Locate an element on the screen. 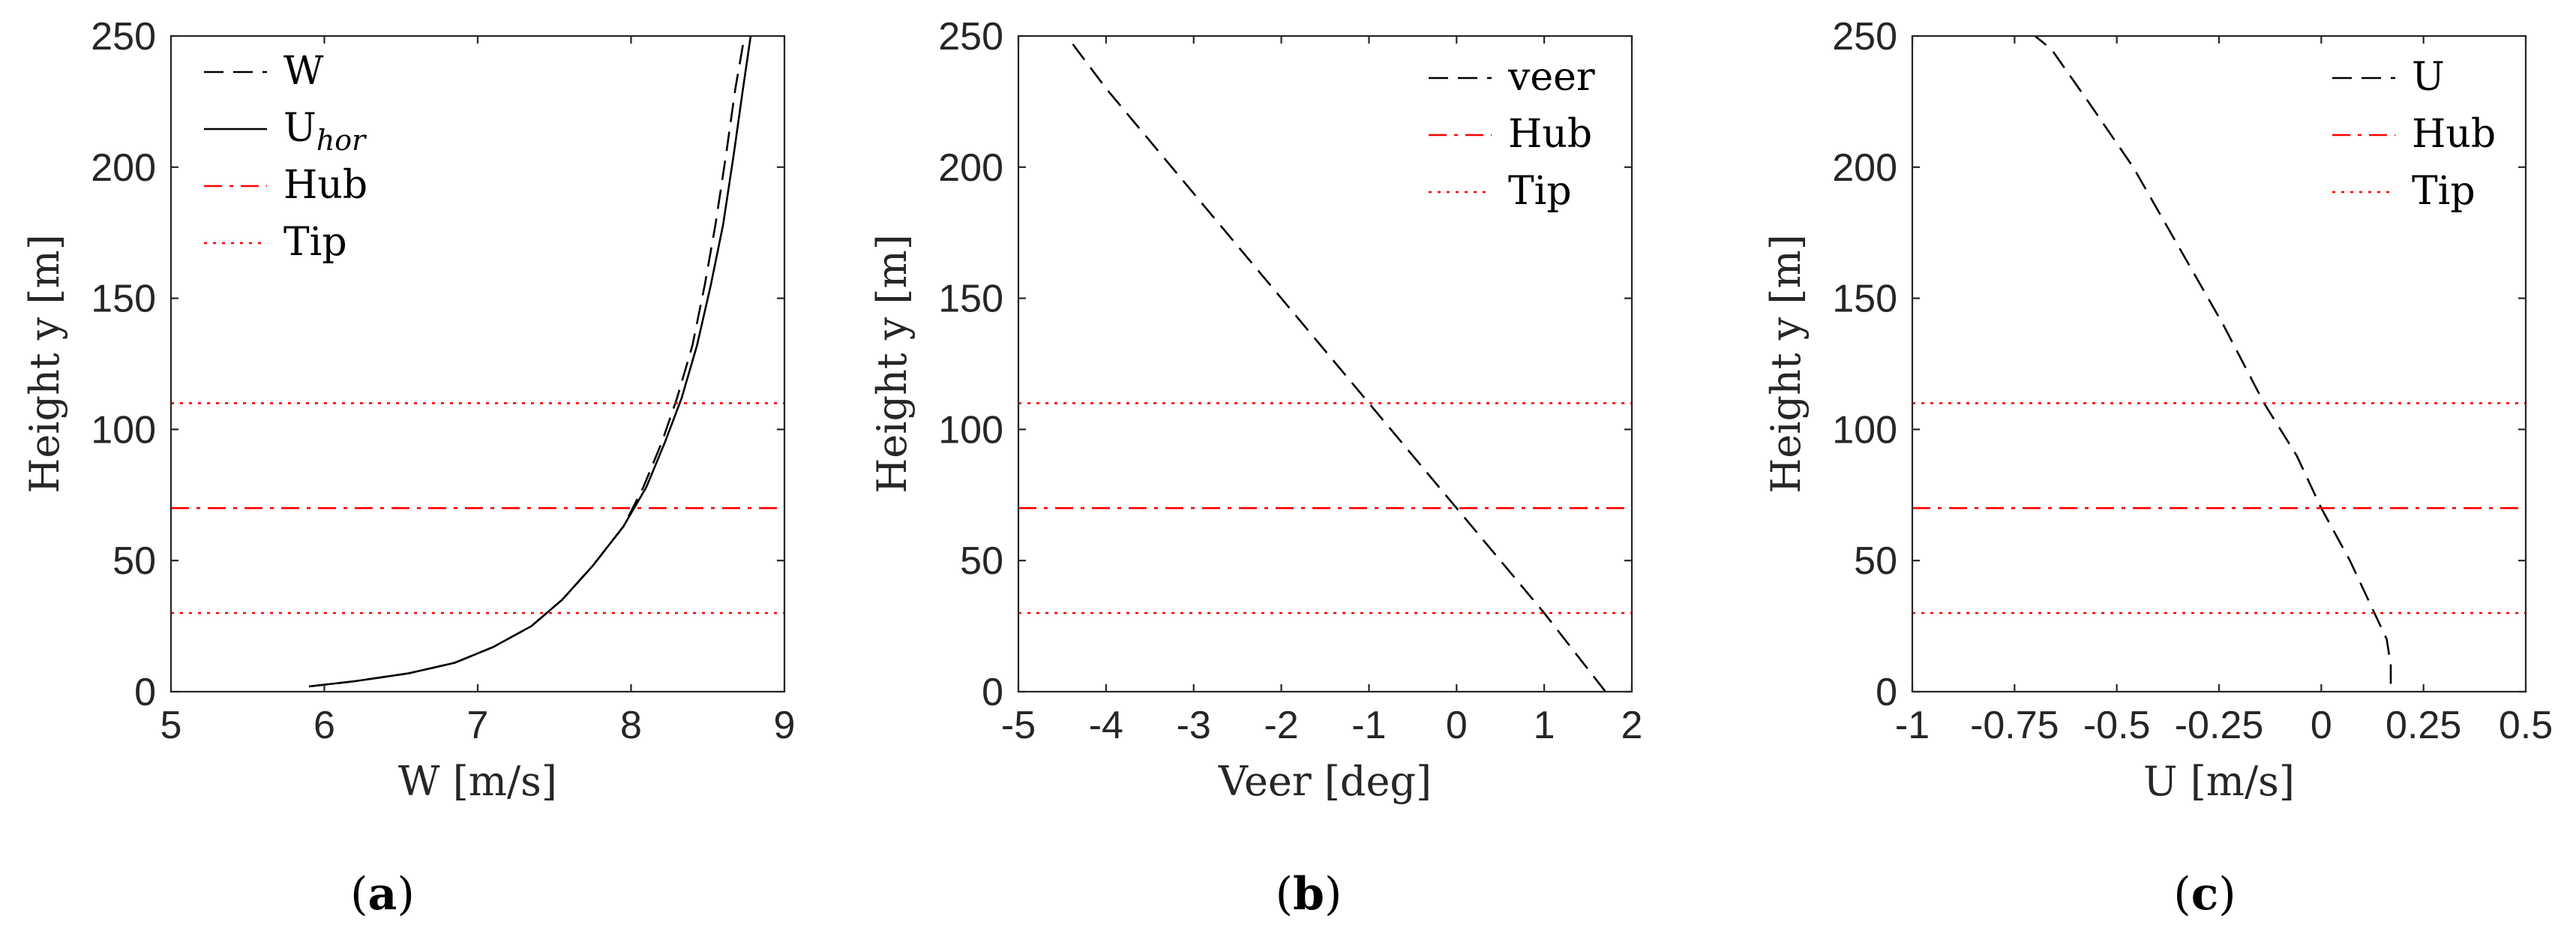 This screenshot has height=931, width=2576. x-tick-label: 8 is located at coordinates (631, 725).